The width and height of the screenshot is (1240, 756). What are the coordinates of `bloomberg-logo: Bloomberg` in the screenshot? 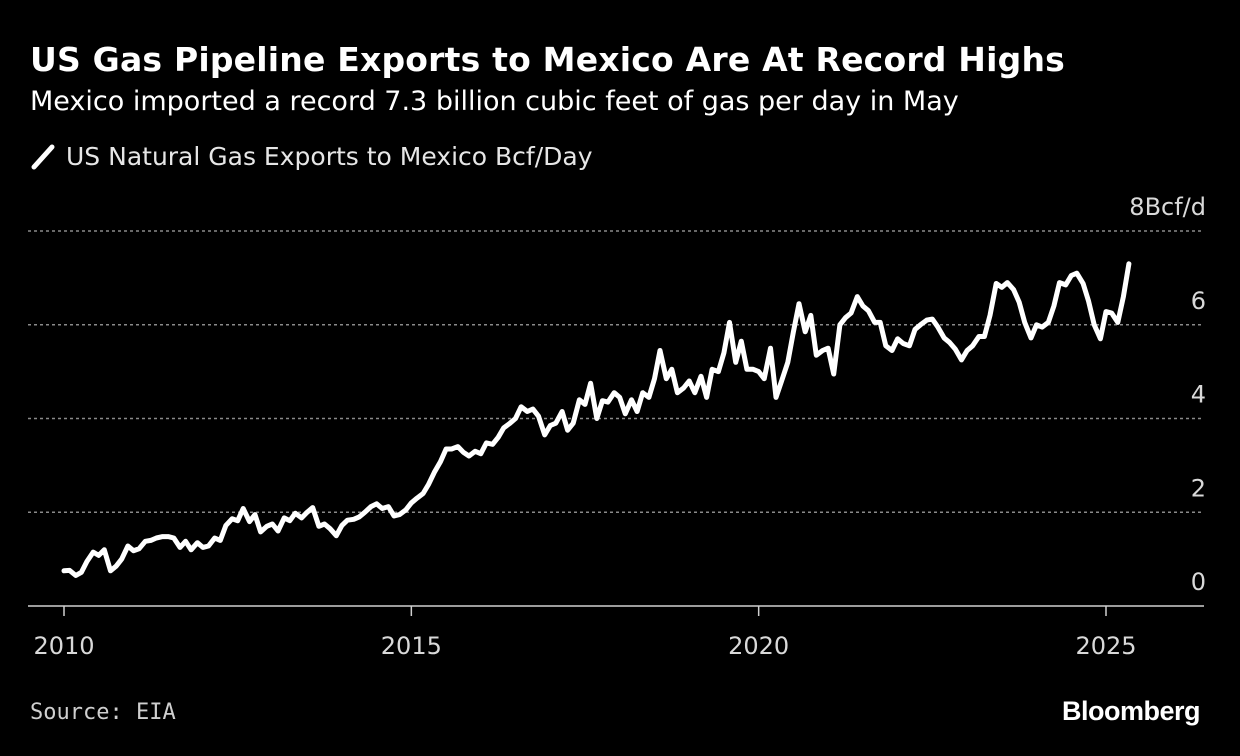 It's located at (1131, 711).